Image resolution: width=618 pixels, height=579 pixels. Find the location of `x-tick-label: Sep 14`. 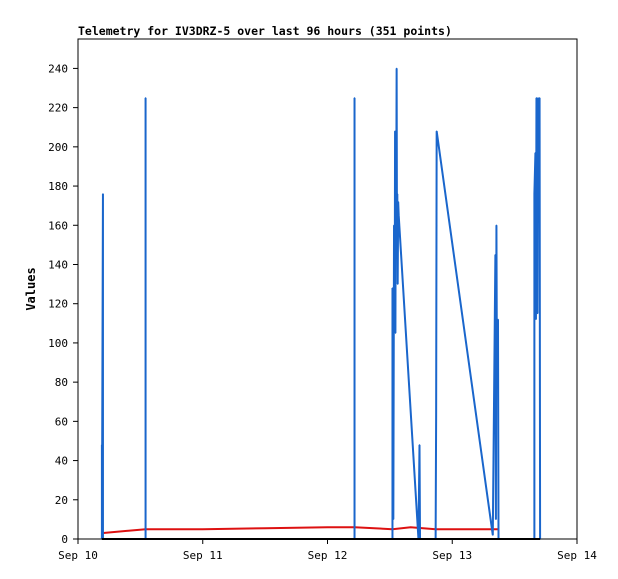

x-tick-label: Sep 14 is located at coordinates (577, 555).